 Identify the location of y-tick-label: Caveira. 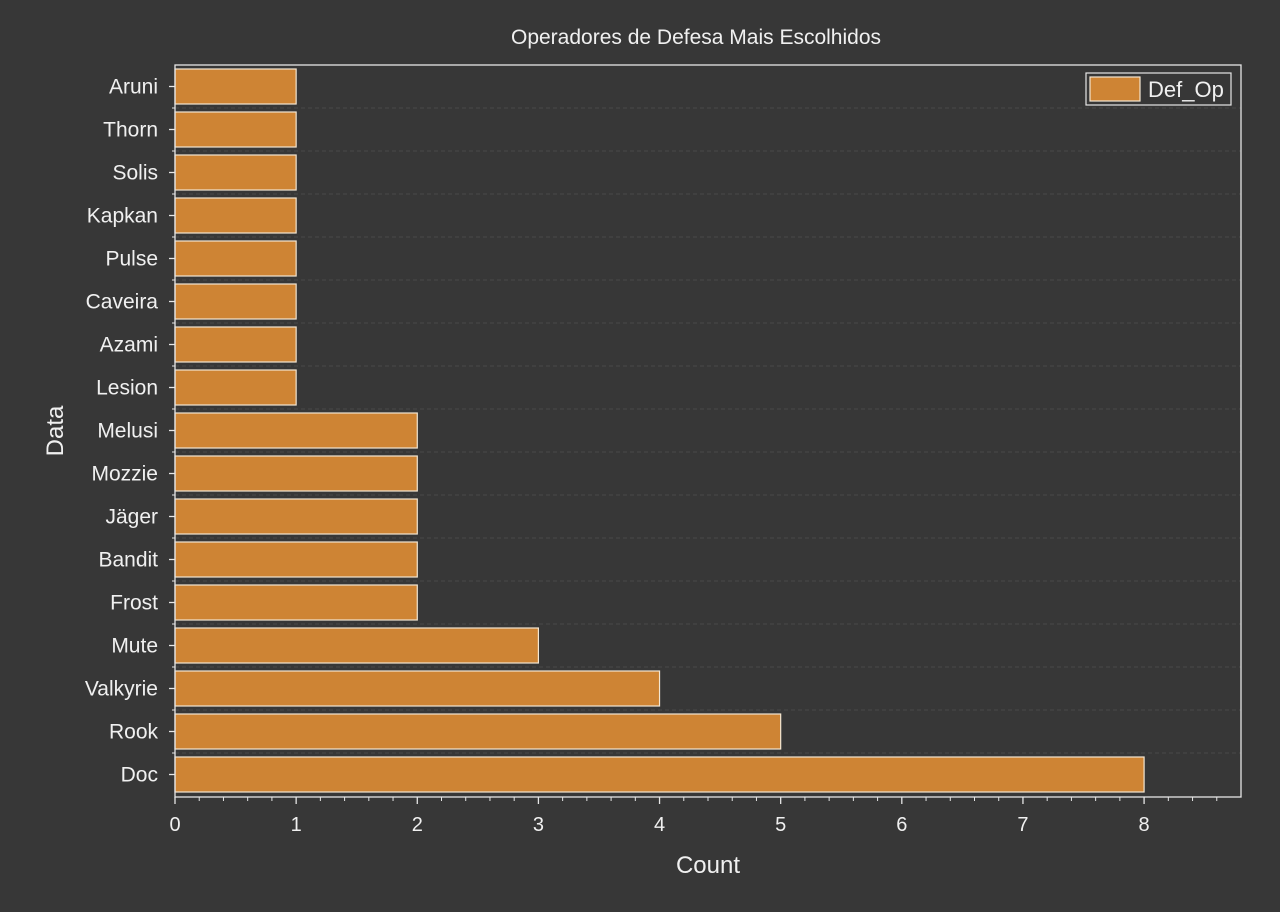
(122, 302).